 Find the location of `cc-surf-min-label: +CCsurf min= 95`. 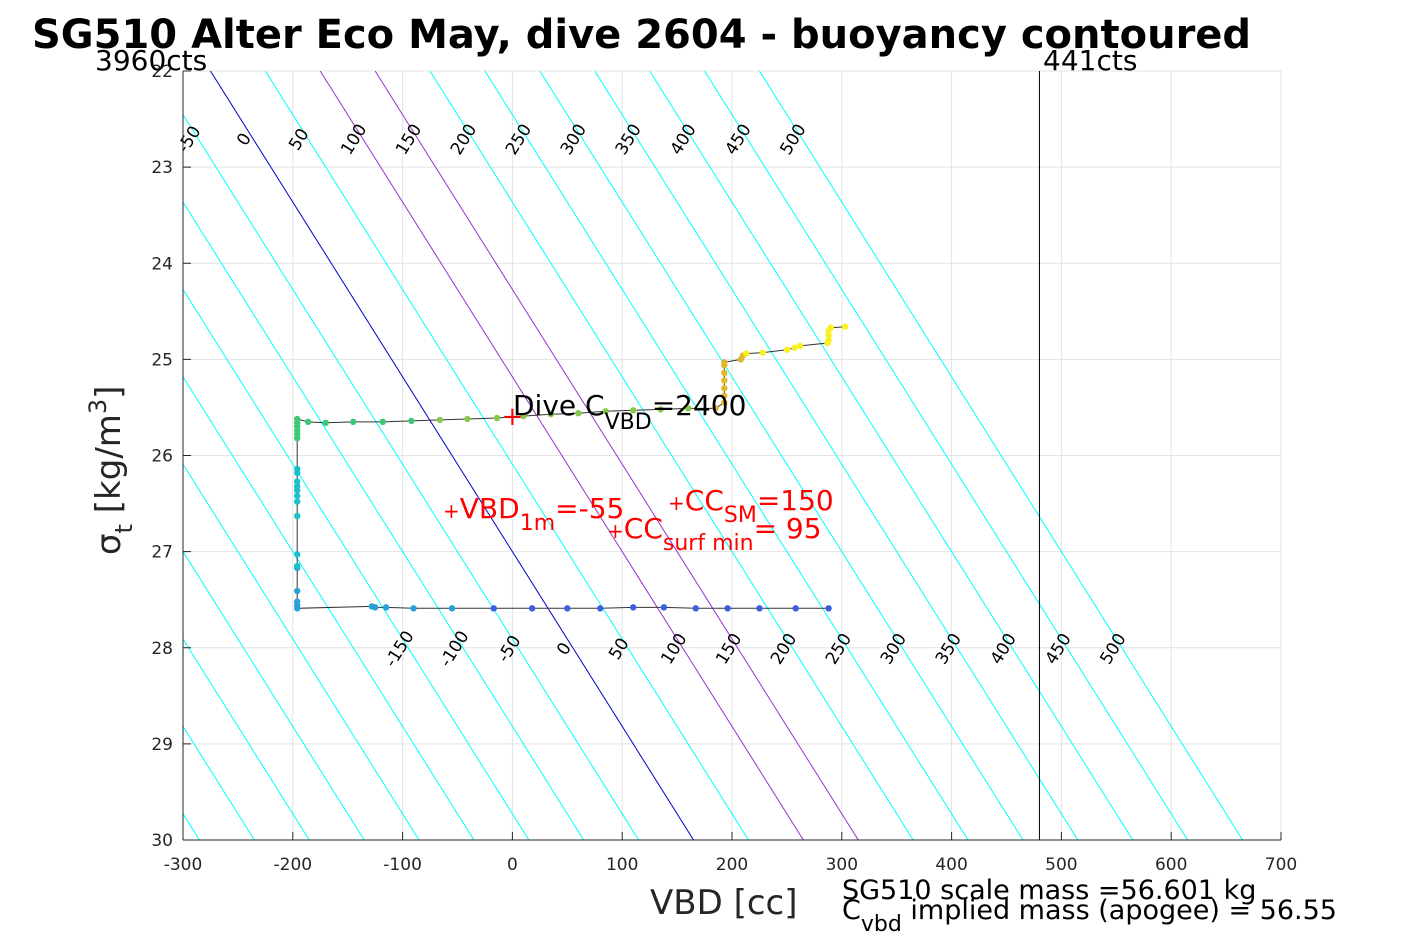

cc-surf-min-label: +CCsurf min= 95 is located at coordinates (714, 534).